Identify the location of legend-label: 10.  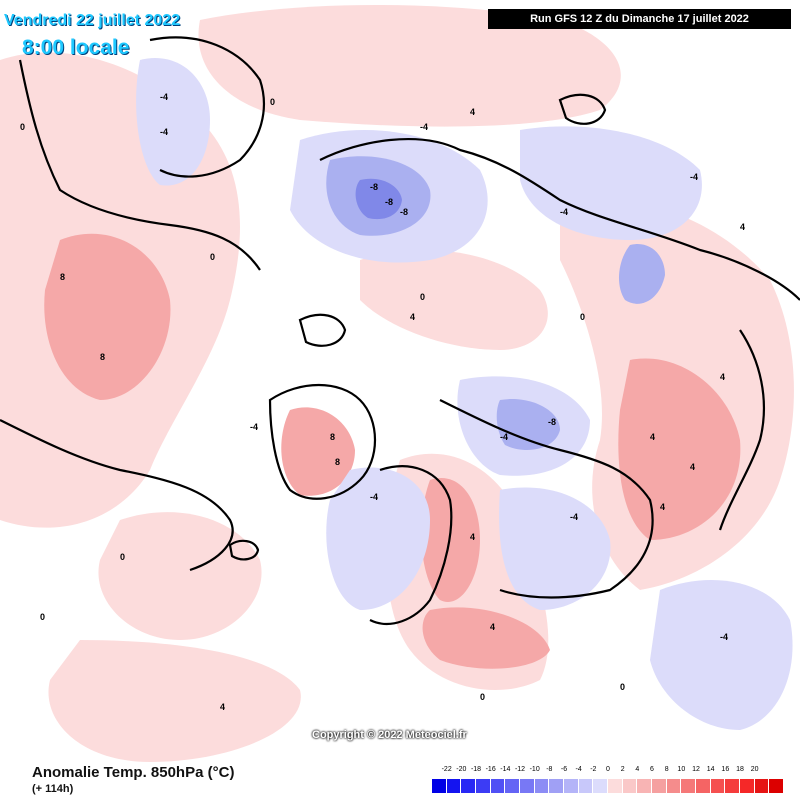
(681, 769).